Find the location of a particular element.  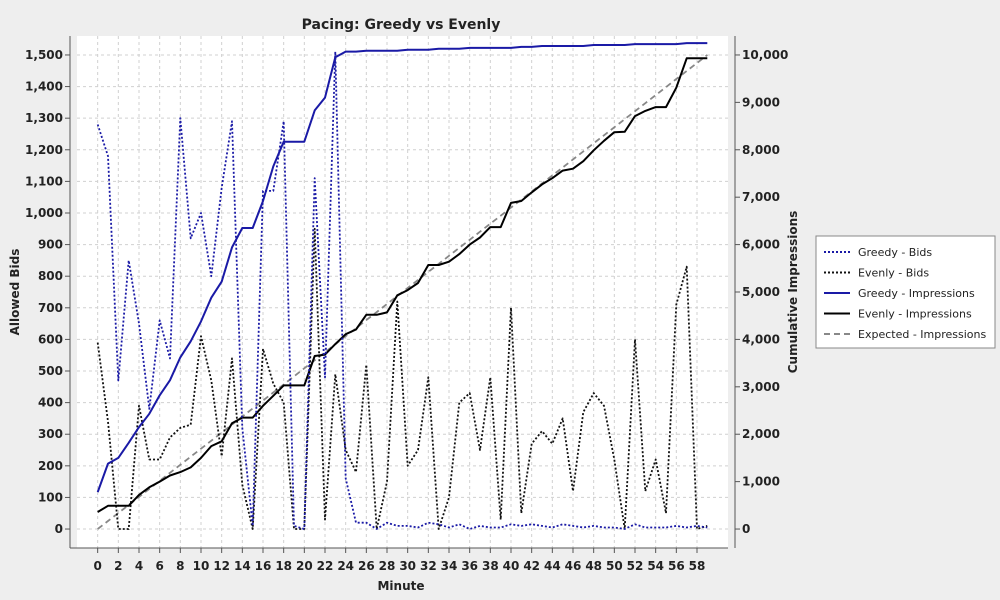

y-right-tick-label: 3,000 is located at coordinates (761, 387).